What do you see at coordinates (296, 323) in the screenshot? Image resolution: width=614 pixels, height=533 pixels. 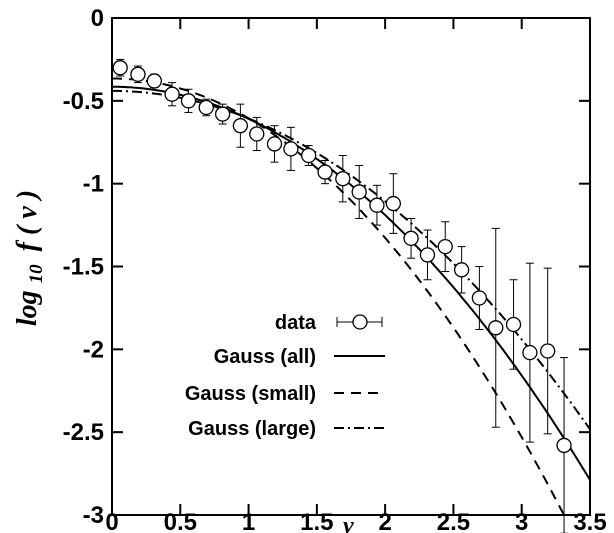 I see `legend-label: data` at bounding box center [296, 323].